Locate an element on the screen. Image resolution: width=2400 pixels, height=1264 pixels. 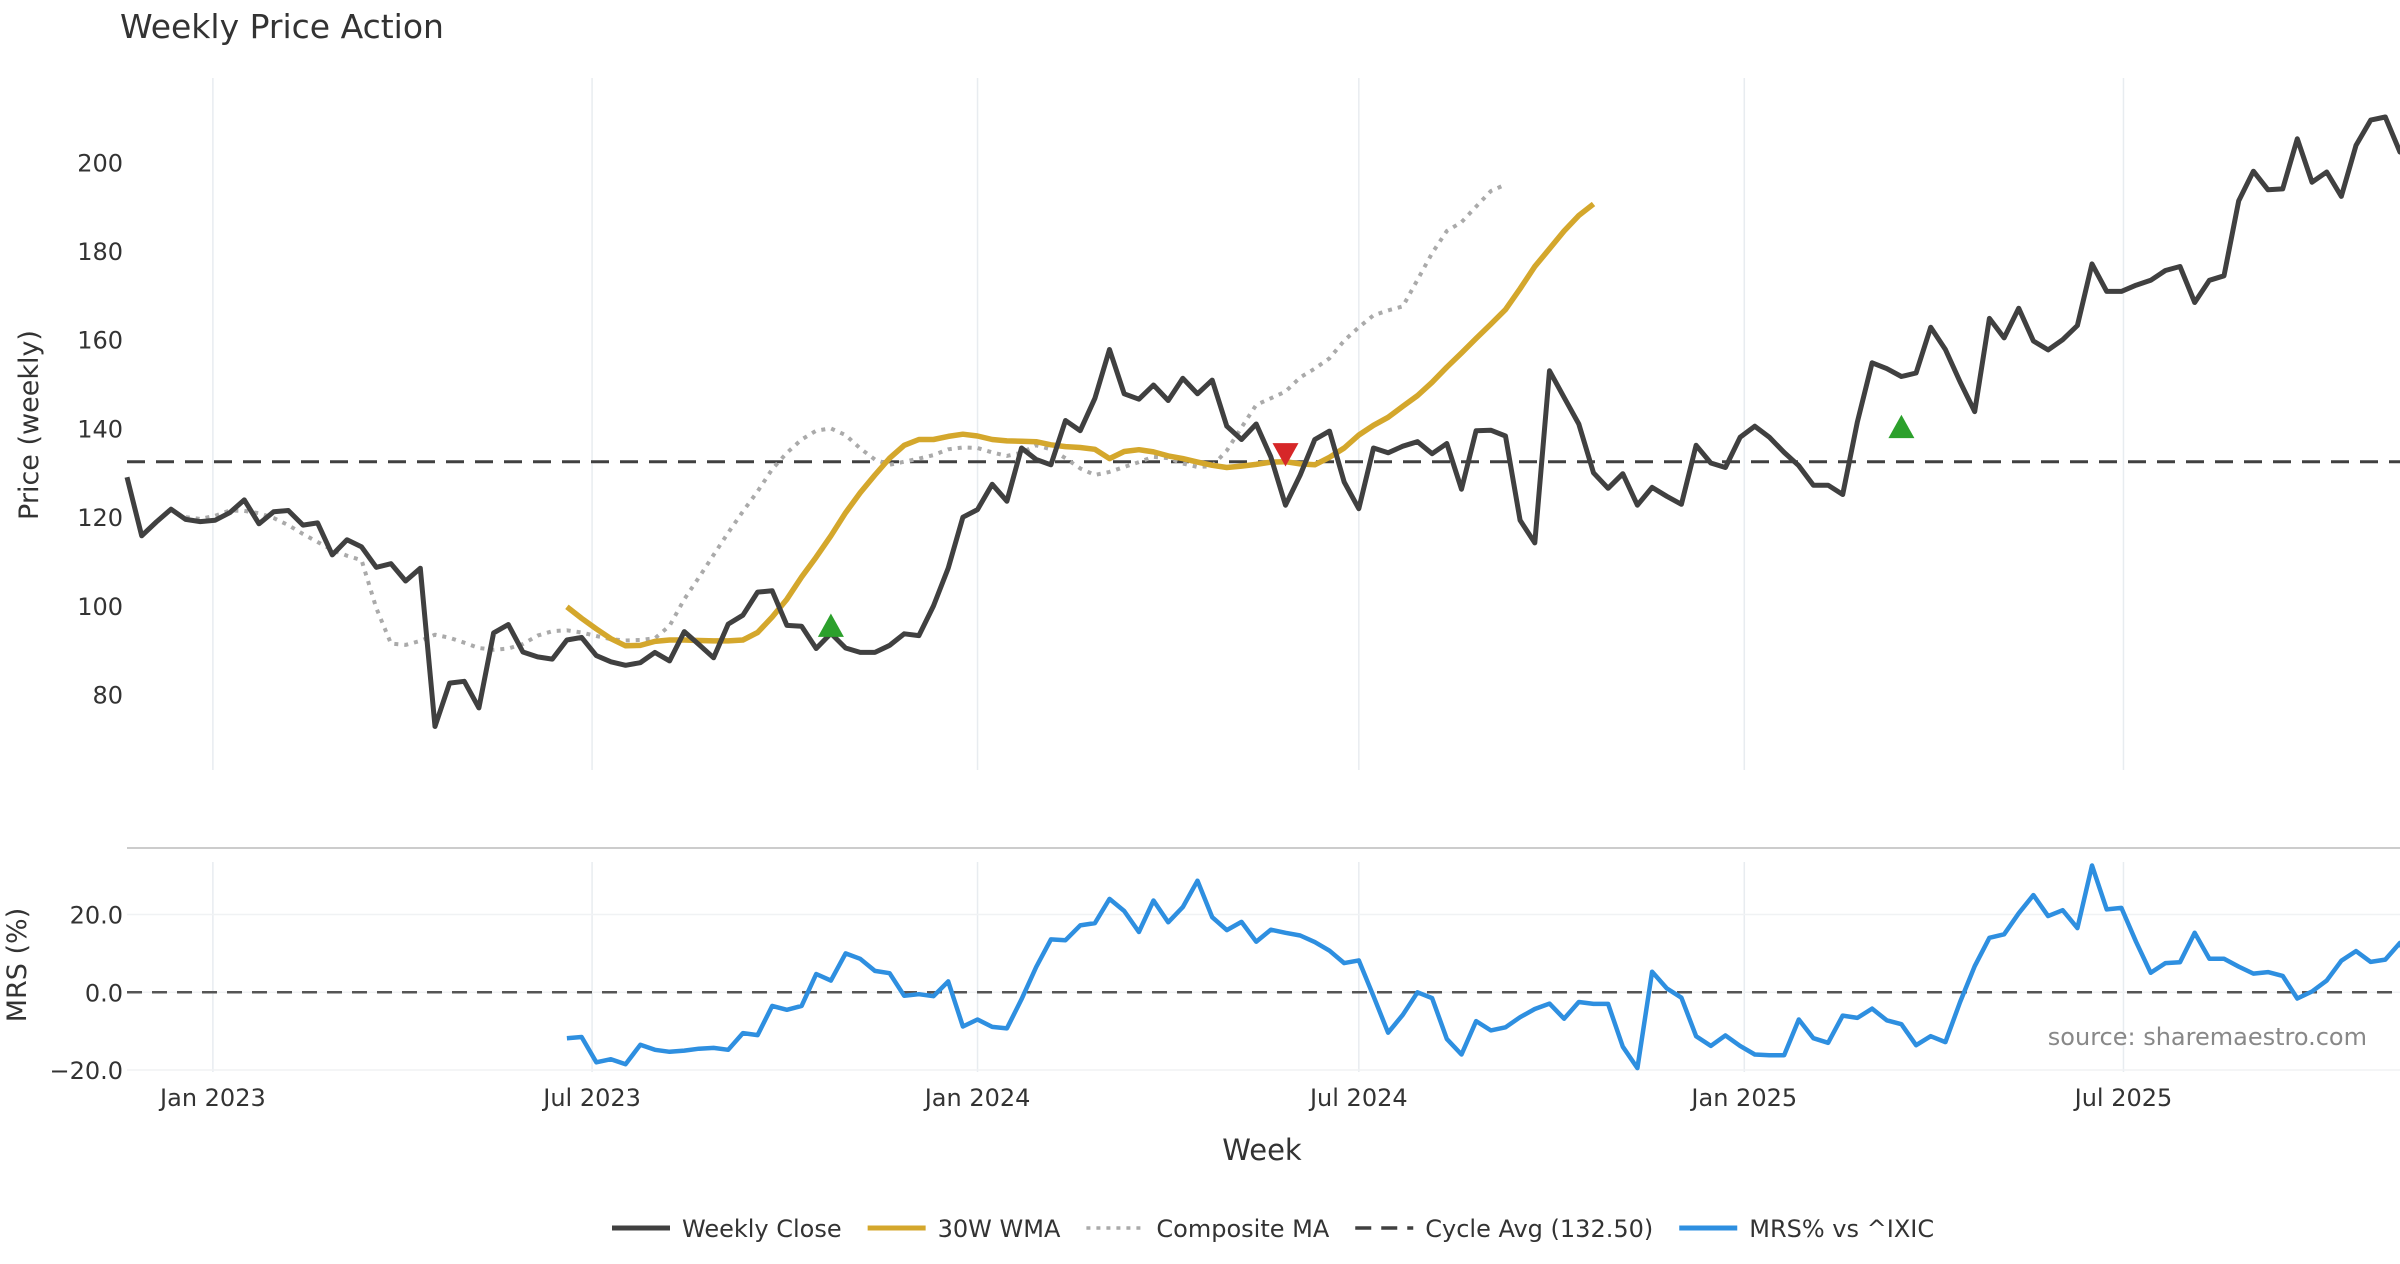
legend-label: Composite MA is located at coordinates (1242, 1229).